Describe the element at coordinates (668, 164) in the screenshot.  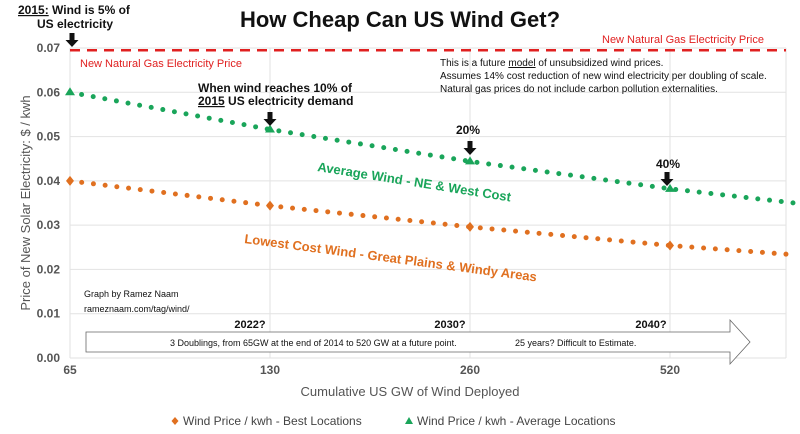
I see `forty-percent-label: 40%` at that location.